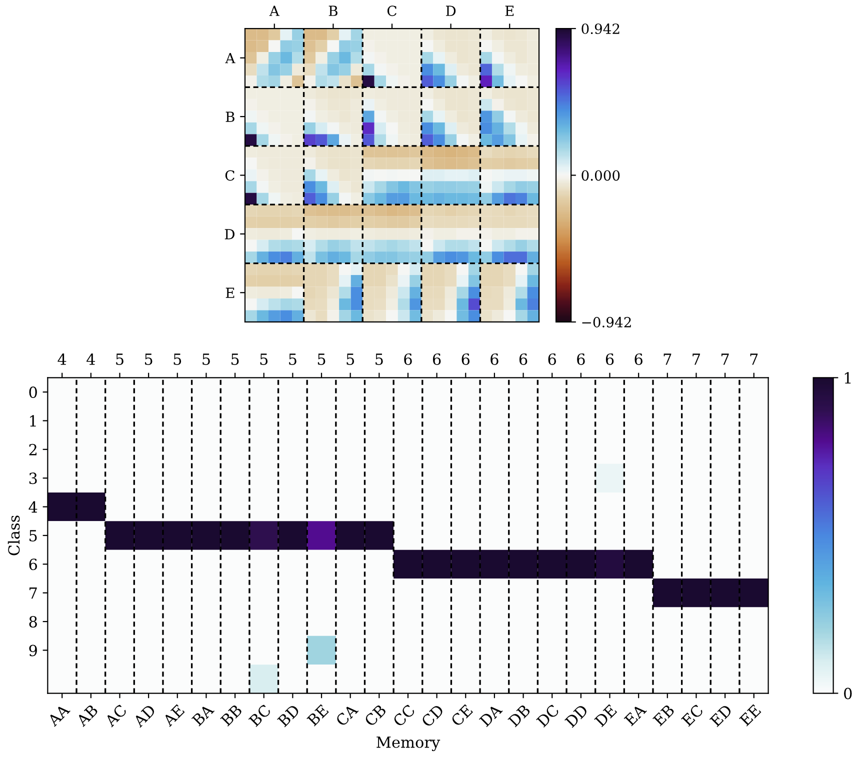  Describe the element at coordinates (33, 593) in the screenshot. I see `y-tick-label: 7` at that location.